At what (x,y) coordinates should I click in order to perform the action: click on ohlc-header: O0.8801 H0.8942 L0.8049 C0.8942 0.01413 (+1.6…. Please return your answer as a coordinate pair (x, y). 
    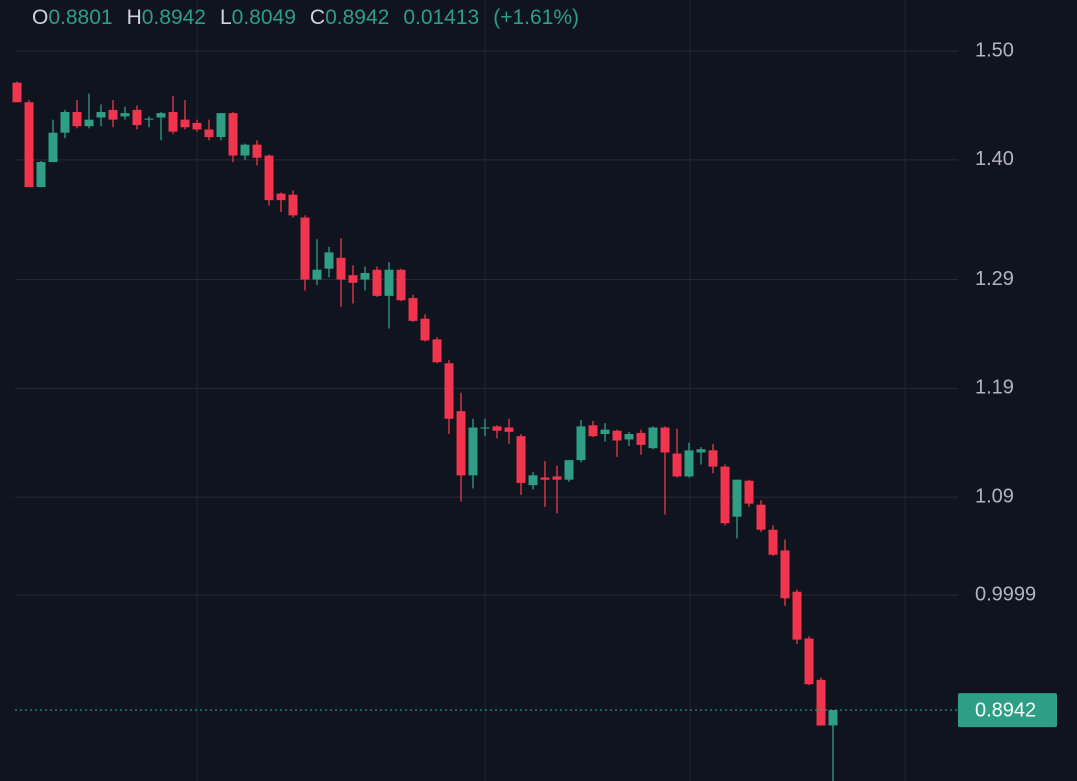
    Looking at the image, I should click on (305, 18).